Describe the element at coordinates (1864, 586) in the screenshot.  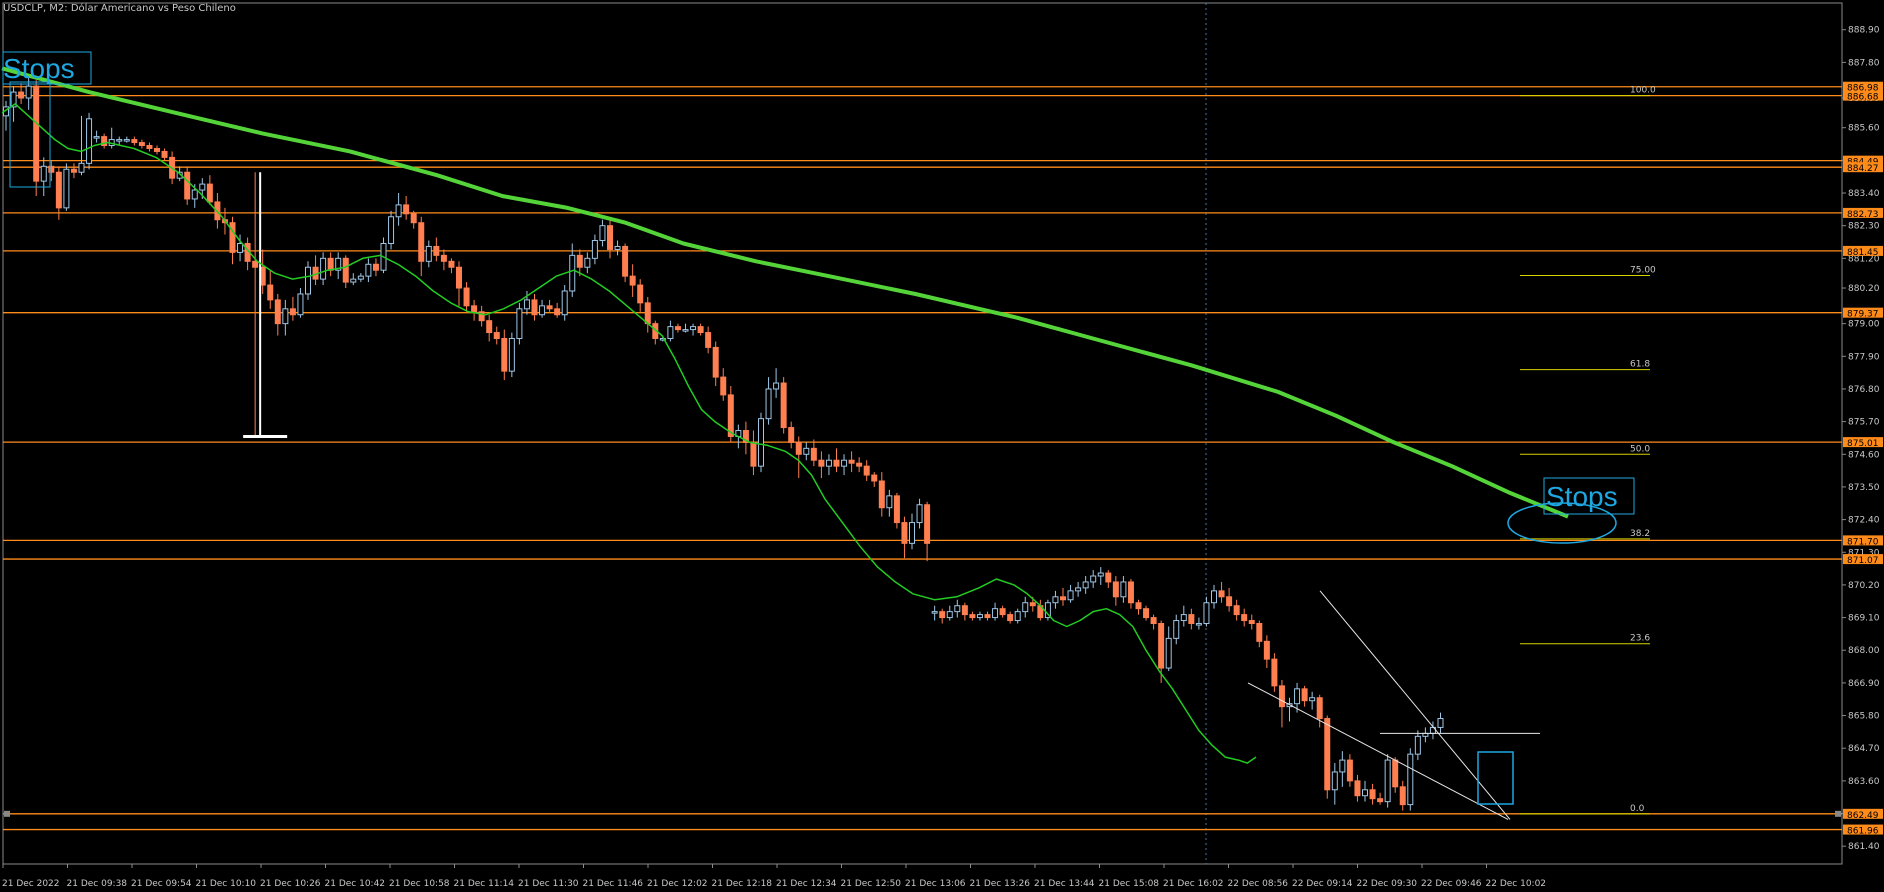
I see `y-tick-label: 870.20` at that location.